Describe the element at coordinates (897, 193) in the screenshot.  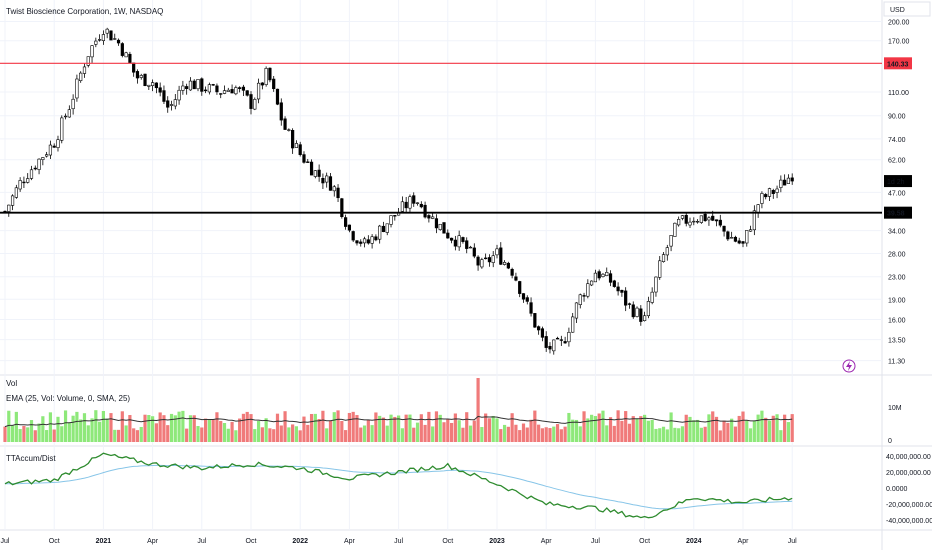
I see `y-tick-label: 47.00` at that location.